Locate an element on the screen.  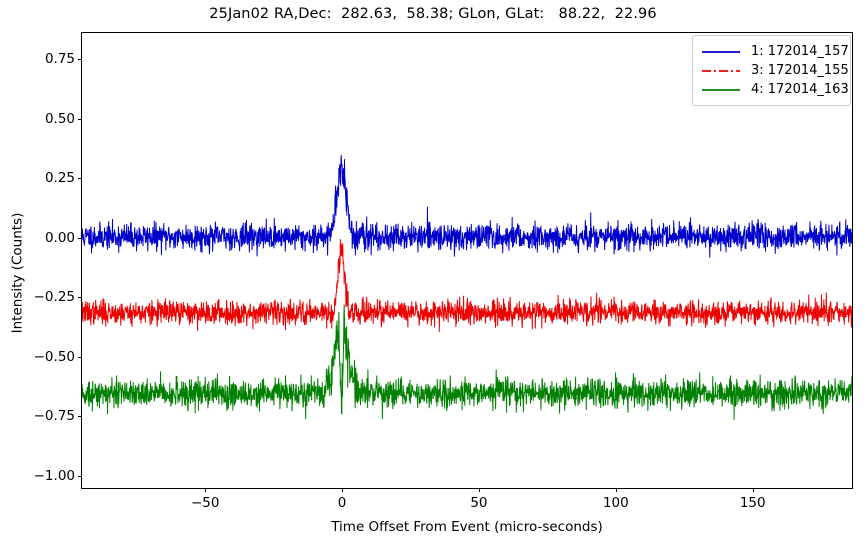
legend-item: 3: 172014_155 is located at coordinates (775, 70).